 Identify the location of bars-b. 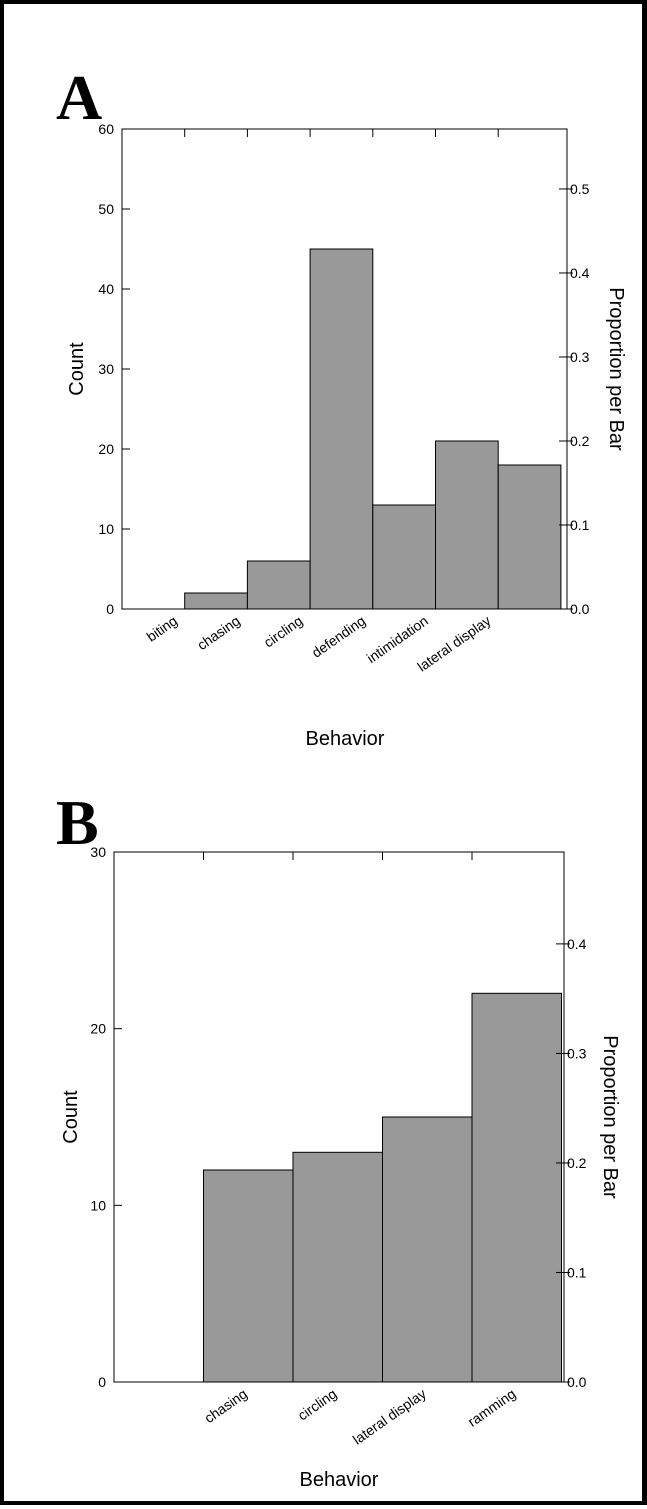
(382, 1187).